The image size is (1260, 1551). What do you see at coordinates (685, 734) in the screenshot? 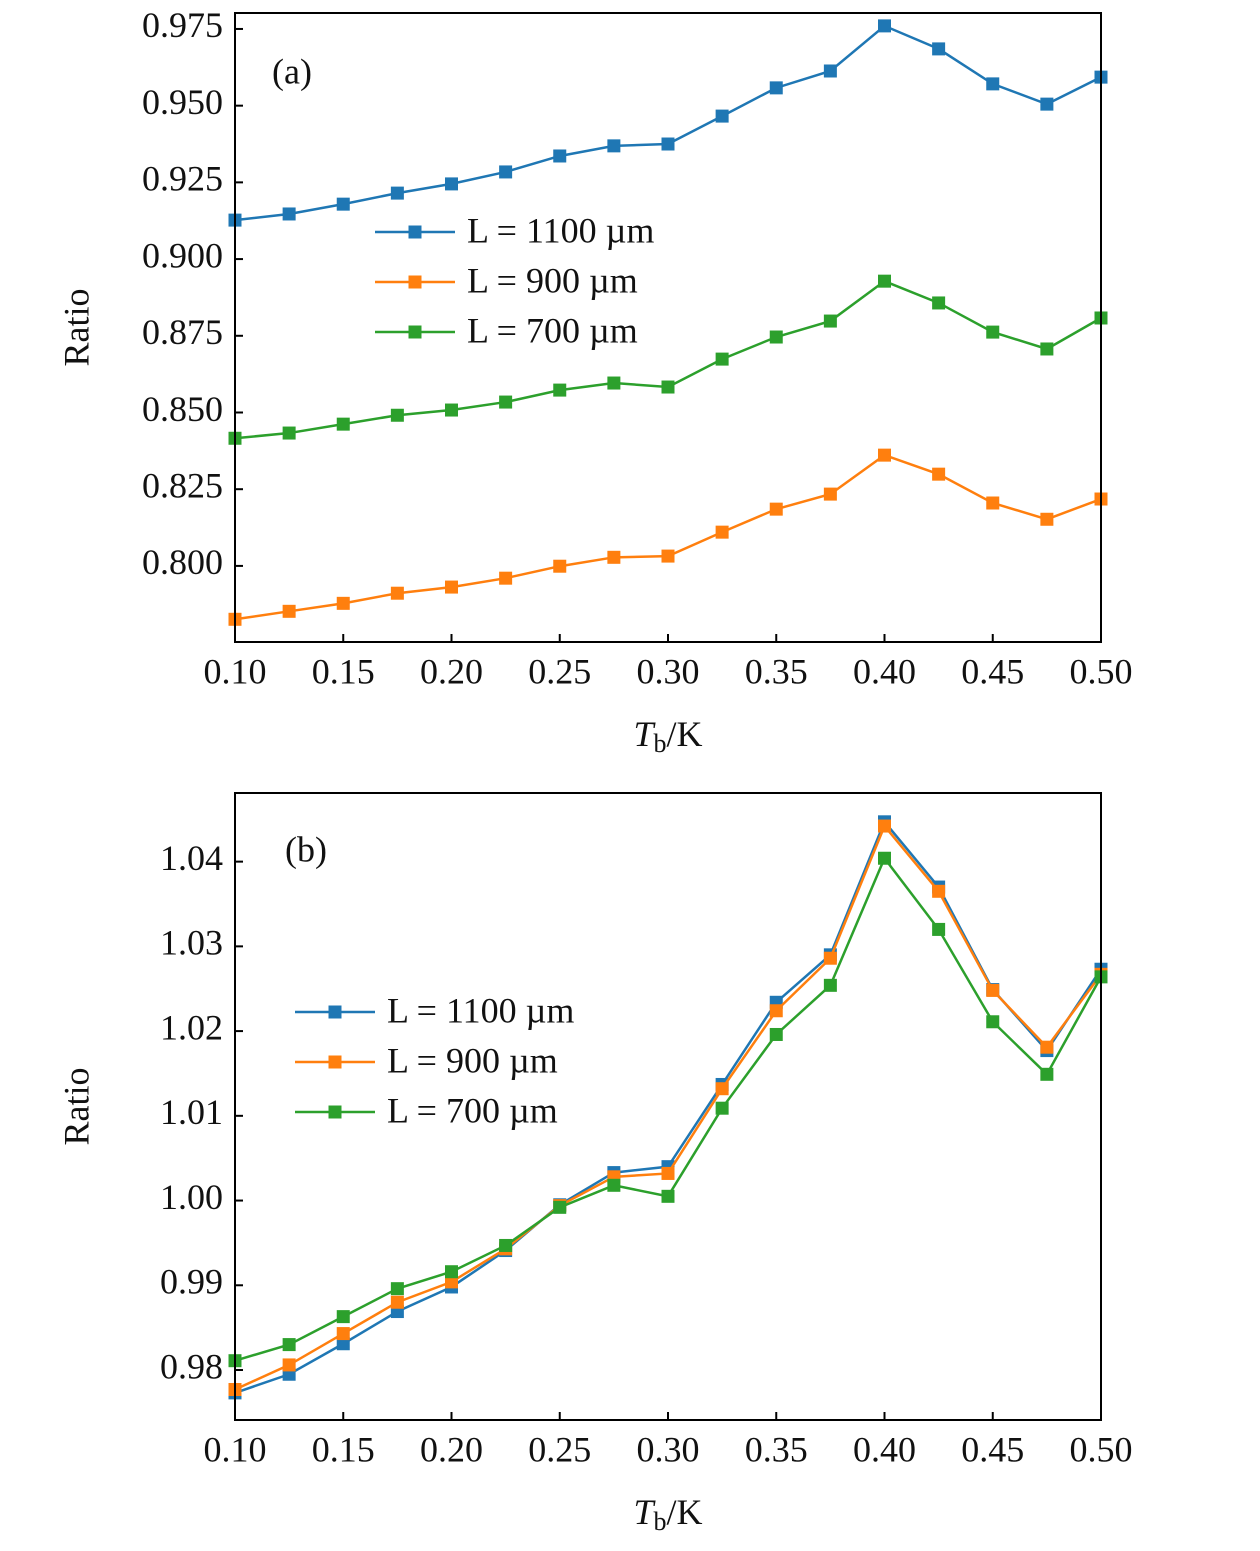
I see `x-axis-label-part: /K` at bounding box center [685, 734].